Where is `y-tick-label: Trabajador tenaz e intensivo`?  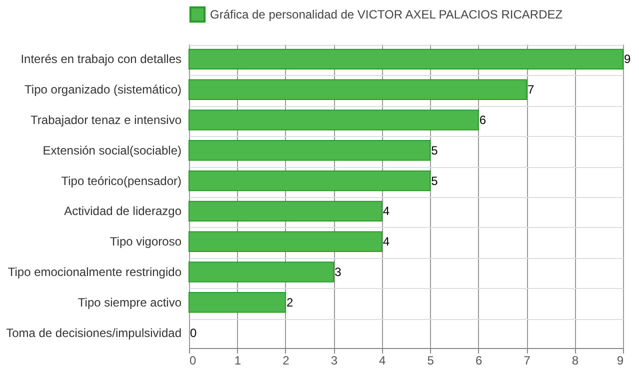
y-tick-label: Trabajador tenaz e intensivo is located at coordinates (106, 120).